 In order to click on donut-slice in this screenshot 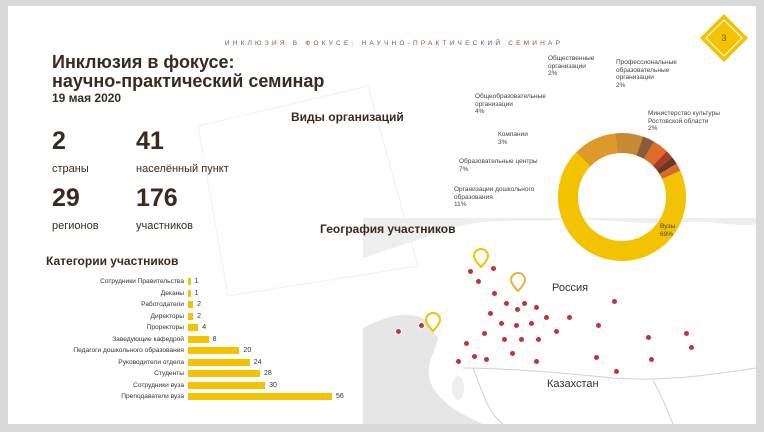, I will do `click(622, 197)`.